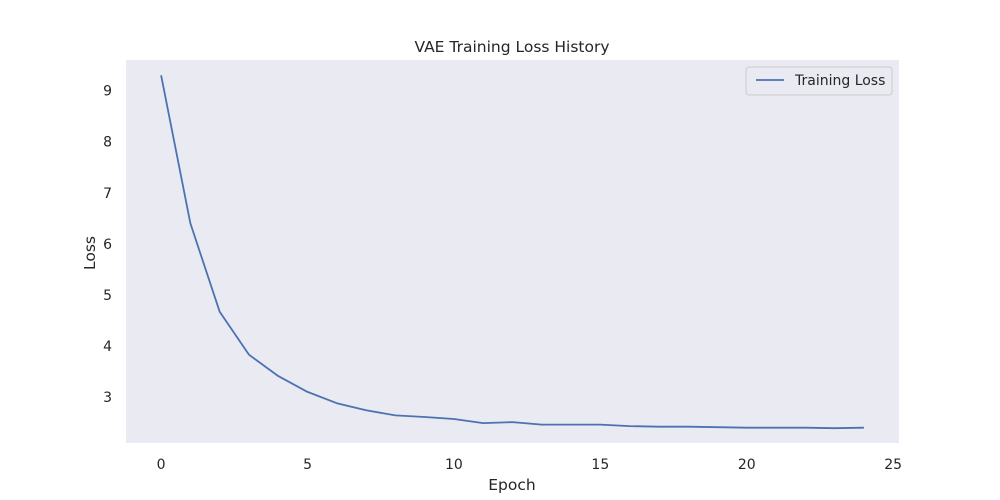  Describe the element at coordinates (893, 465) in the screenshot. I see `x-tick-label: 25` at that location.